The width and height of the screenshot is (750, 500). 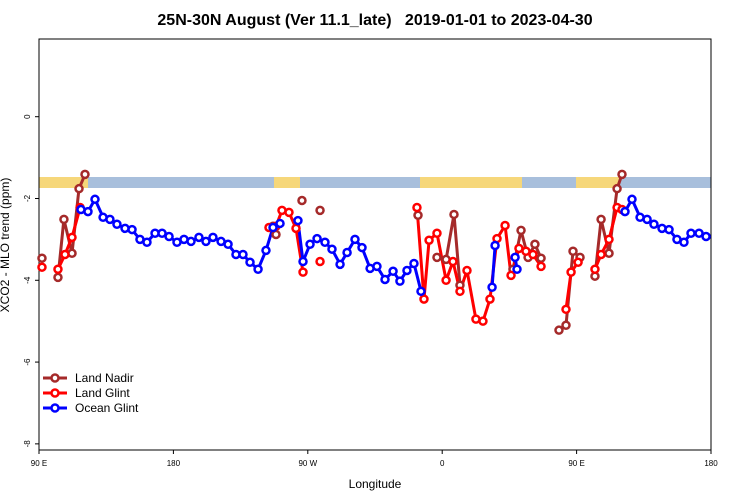 What do you see at coordinates (576, 463) in the screenshot?
I see `x-tick-label: 90 E` at bounding box center [576, 463].